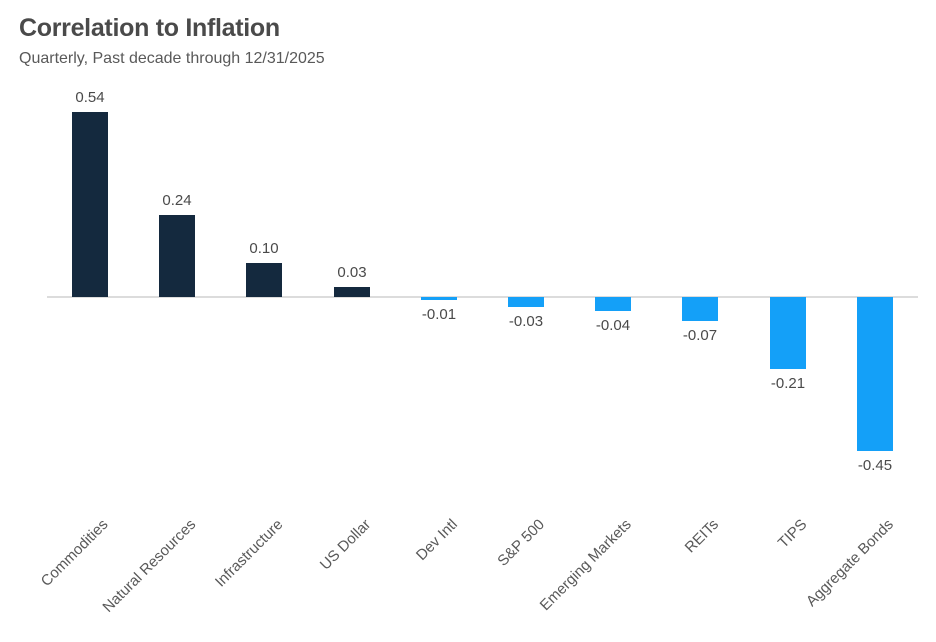 The width and height of the screenshot is (936, 642). I want to click on value-label-commodities: 0.54, so click(90, 97).